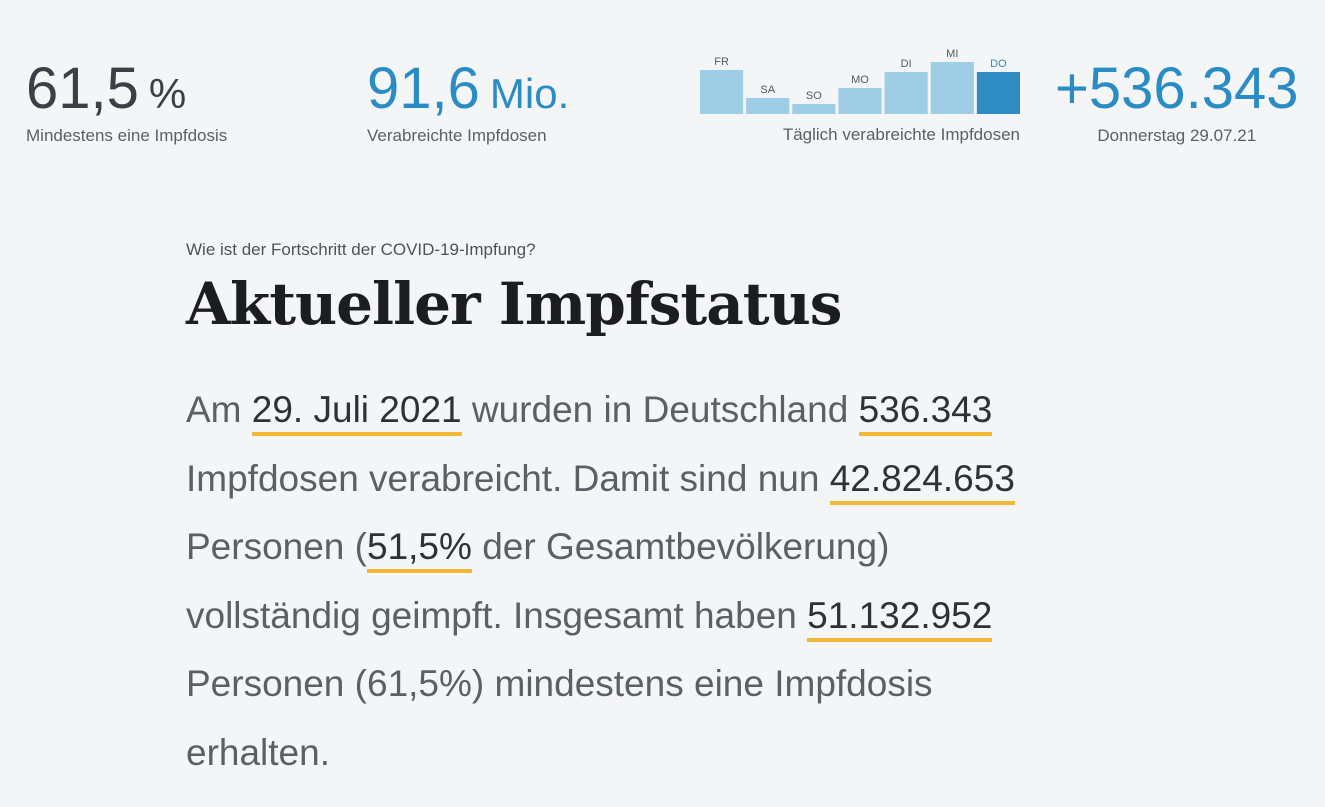 Image resolution: width=1325 pixels, height=807 pixels. Describe the element at coordinates (457, 135) in the screenshot. I see `total-doses-label: Verabreichte Impfdosen` at that location.